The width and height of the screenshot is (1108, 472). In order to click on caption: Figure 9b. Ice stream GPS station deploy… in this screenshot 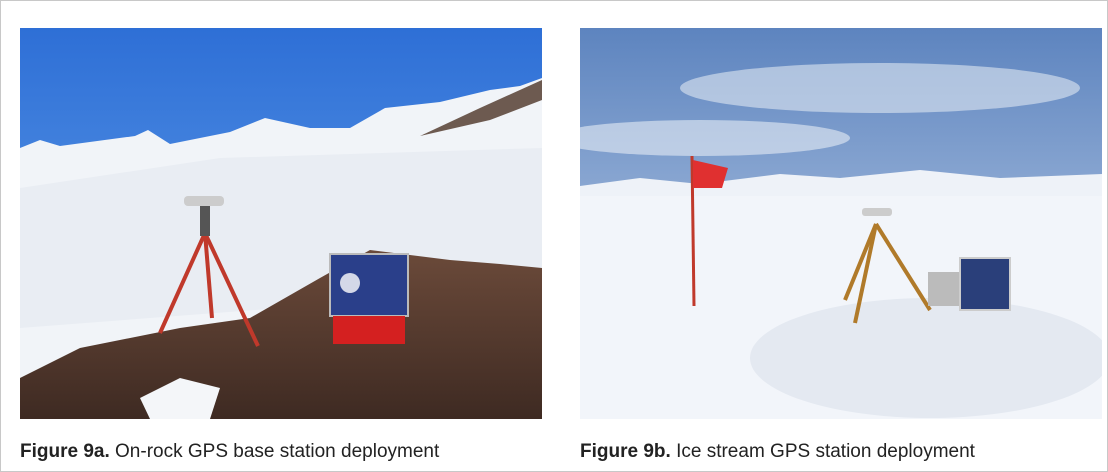, I will do `click(777, 452)`.